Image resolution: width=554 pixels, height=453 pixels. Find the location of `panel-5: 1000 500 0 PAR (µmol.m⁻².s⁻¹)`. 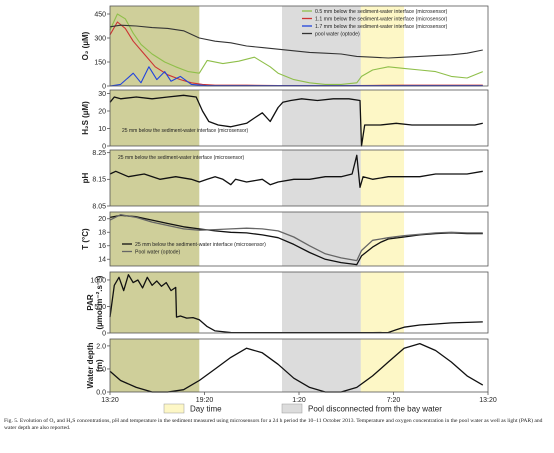

panel-5: 1000 500 0 PAR (µmol.m⁻².s⁻¹) is located at coordinates (287, 304).